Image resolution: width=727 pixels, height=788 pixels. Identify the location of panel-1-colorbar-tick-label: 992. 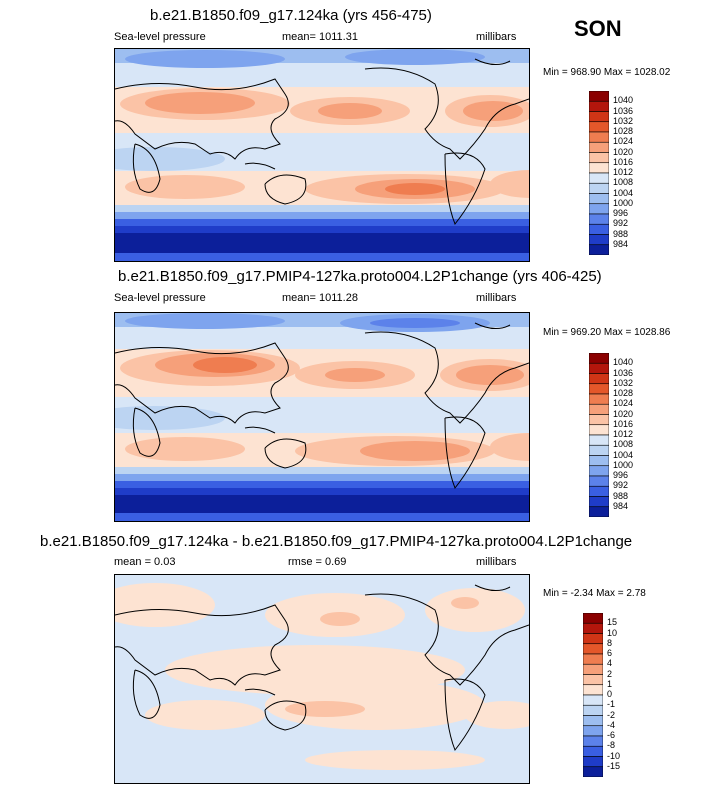
(621, 223).